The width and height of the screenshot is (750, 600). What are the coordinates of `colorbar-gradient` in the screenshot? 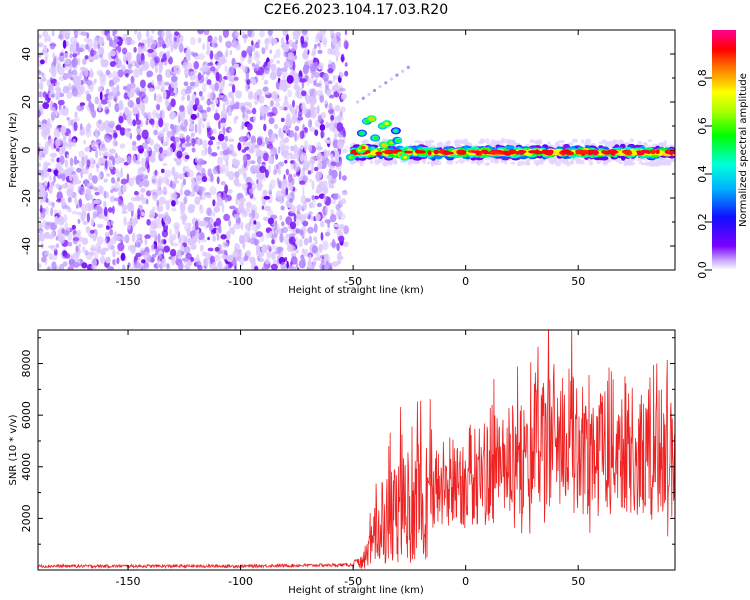 It's located at (724, 150).